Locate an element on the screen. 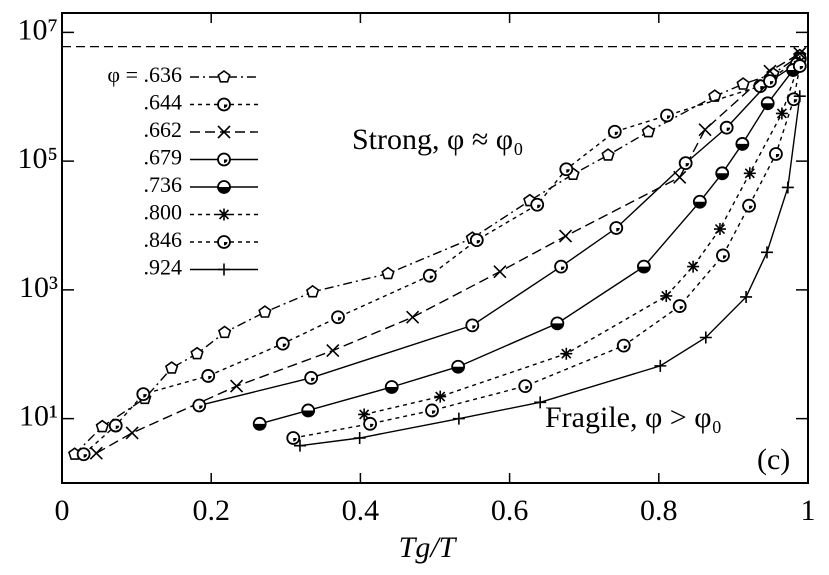 The width and height of the screenshot is (829, 575). legend-label: .679 is located at coordinates (163, 157).